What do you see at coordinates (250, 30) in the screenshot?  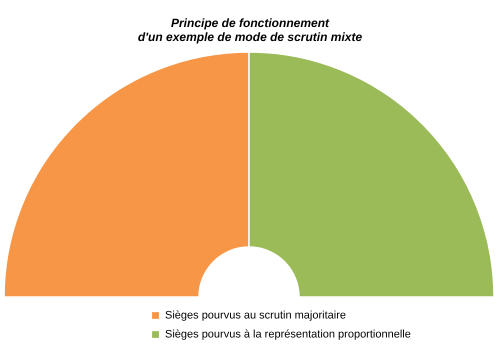 I see `chart-title: Principe de fonctionnement d'un exemple de mode de scrutin mixte` at bounding box center [250, 30].